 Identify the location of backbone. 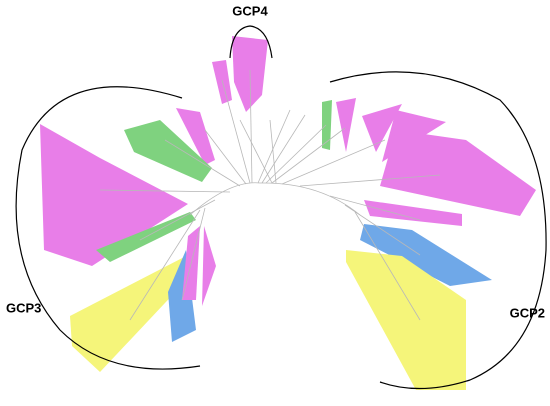
(275, 199).